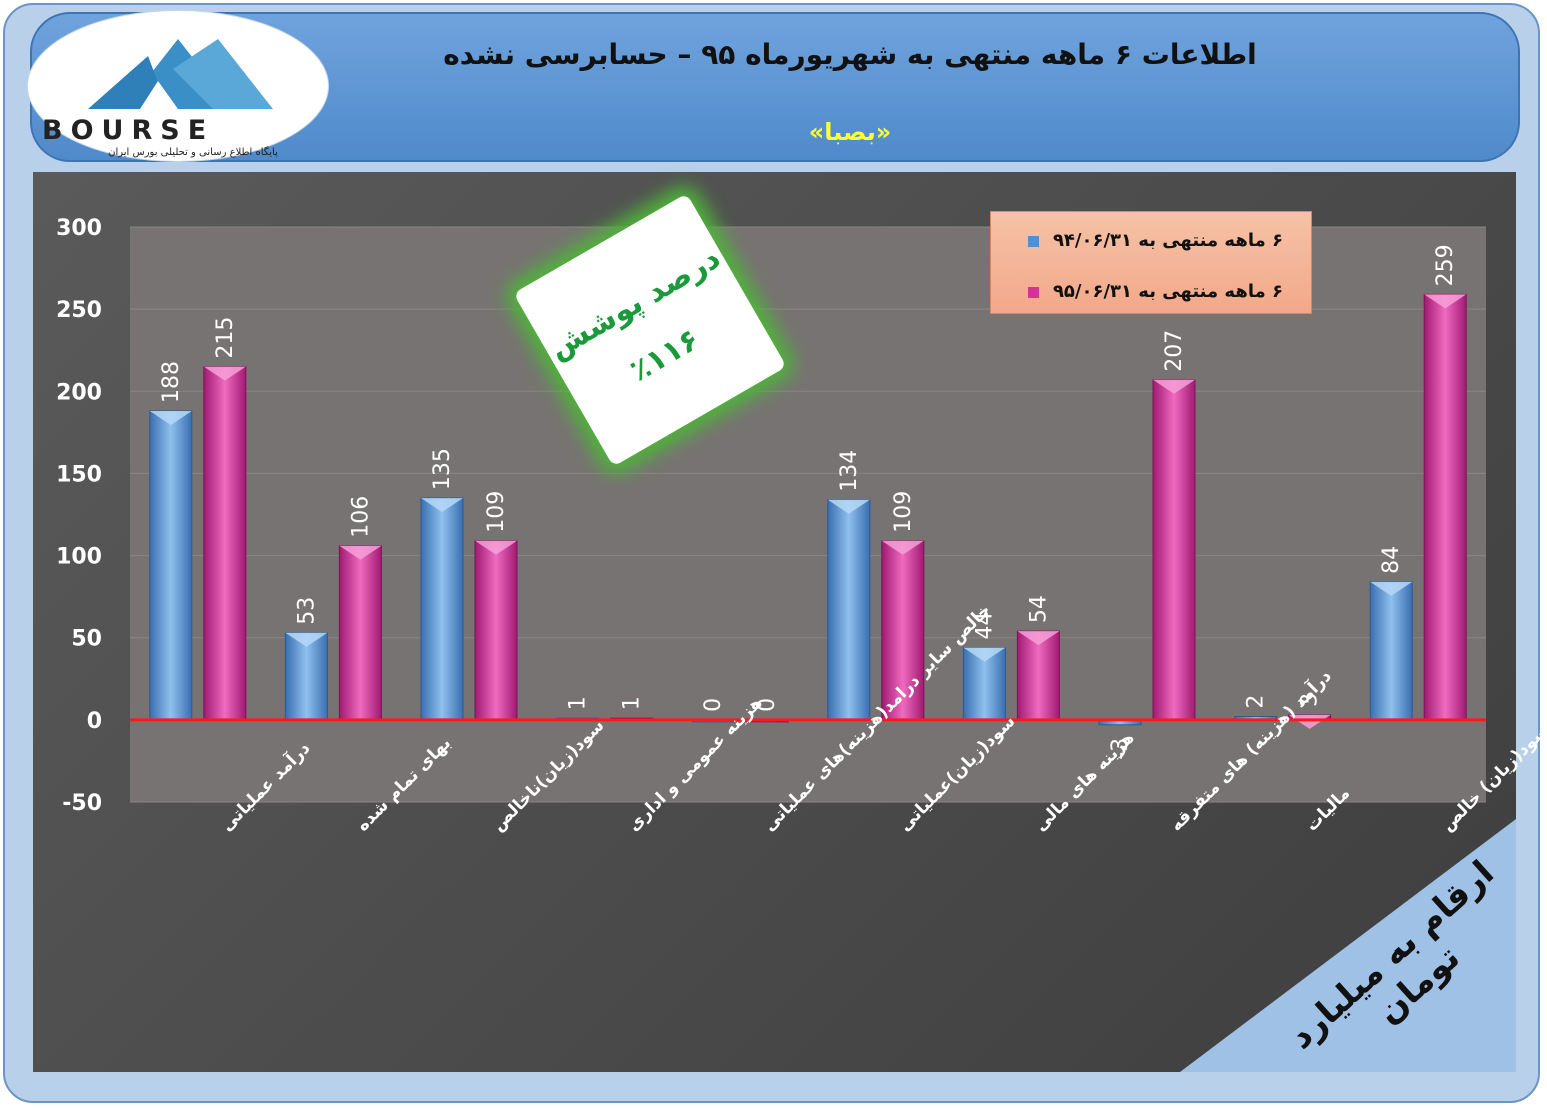 This screenshot has width=1547, height=1110. Describe the element at coordinates (79, 557) in the screenshot. I see `y-tick-label: 100` at that location.